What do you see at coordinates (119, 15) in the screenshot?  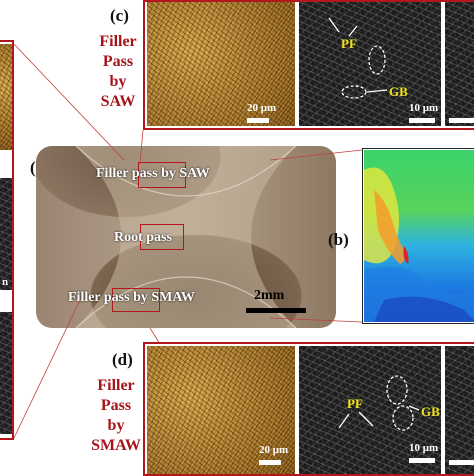 I see `panel-label-c: (c)` at bounding box center [119, 15].